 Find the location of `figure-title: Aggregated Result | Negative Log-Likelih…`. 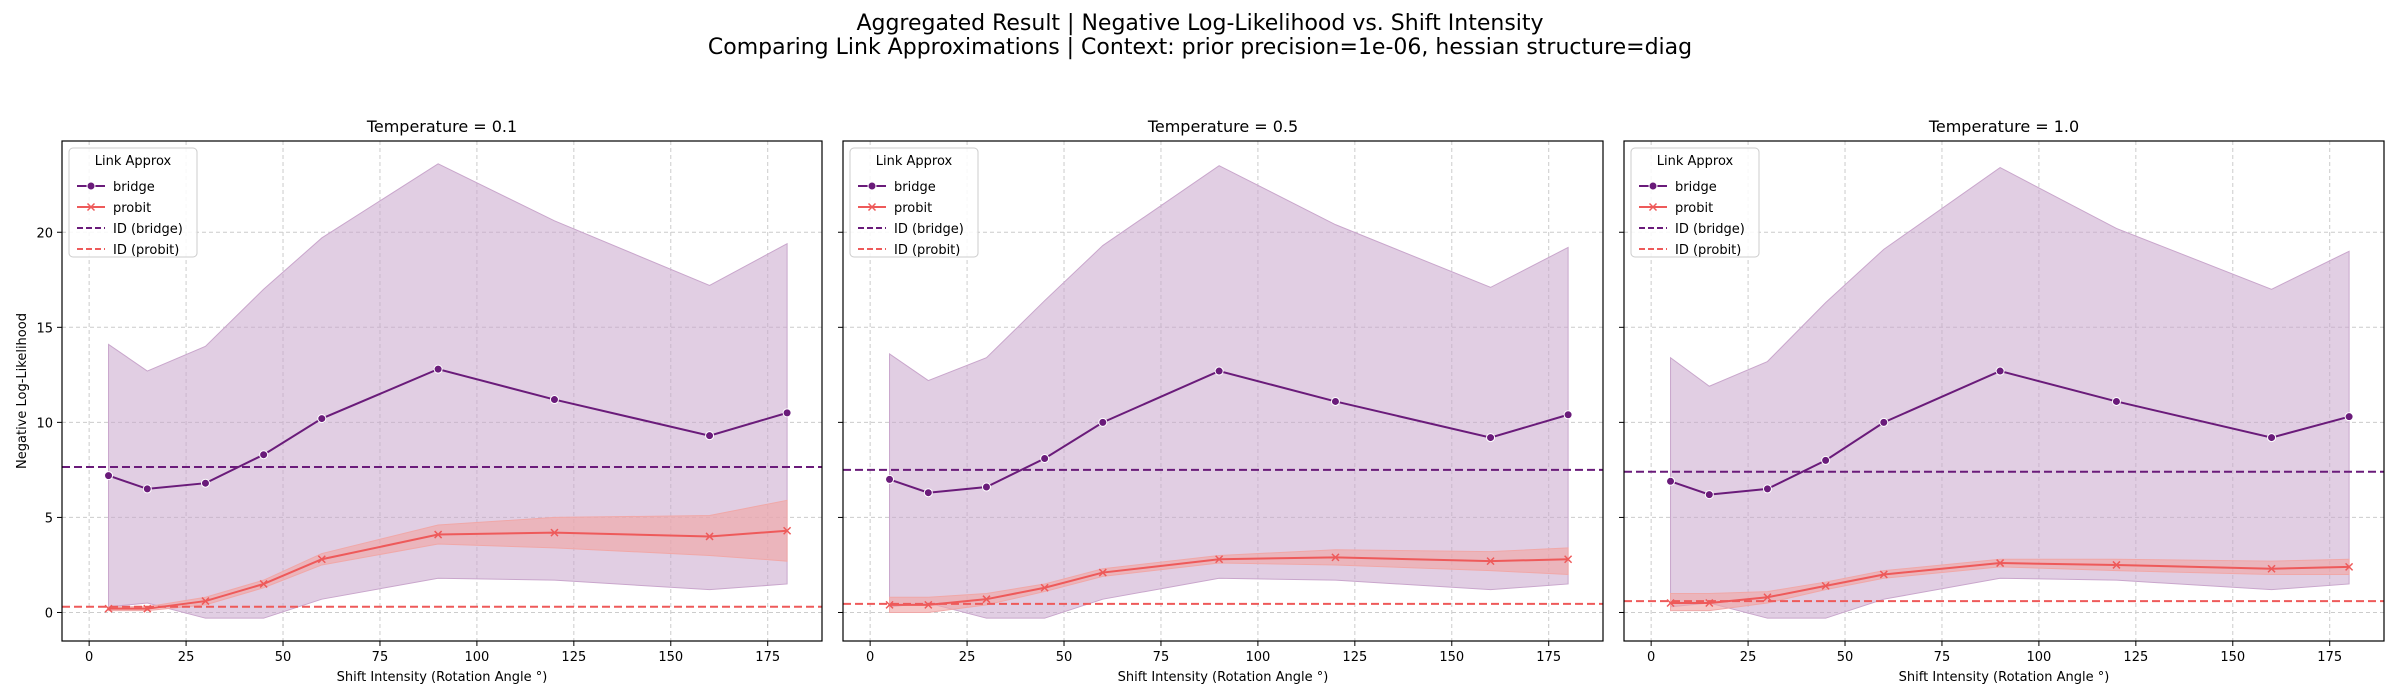

figure-title: Aggregated Result | Negative Log-Likelih… is located at coordinates (1200, 23).